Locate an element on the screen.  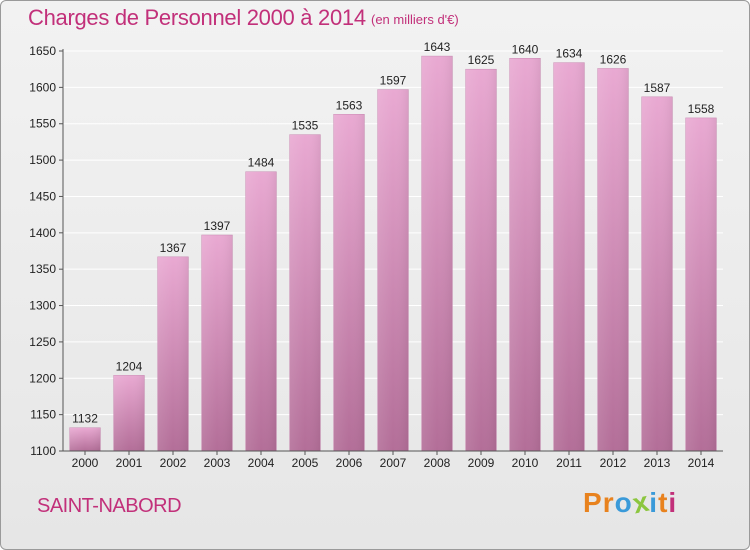
bar-value-label: 1634 is located at coordinates (569, 54).